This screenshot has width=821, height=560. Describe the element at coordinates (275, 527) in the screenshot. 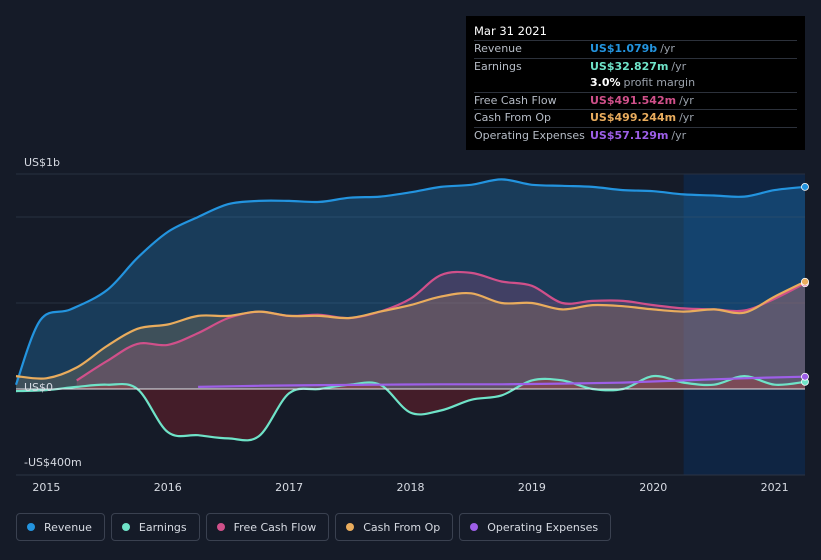

I see `legend-label: Free Cash Flow` at that location.